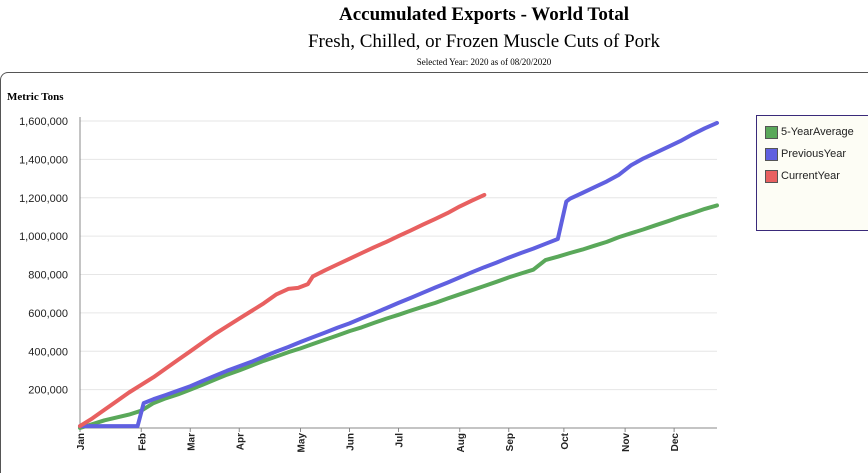 Image resolution: width=868 pixels, height=473 pixels. I want to click on x-tick-label: Nov, so click(626, 442).